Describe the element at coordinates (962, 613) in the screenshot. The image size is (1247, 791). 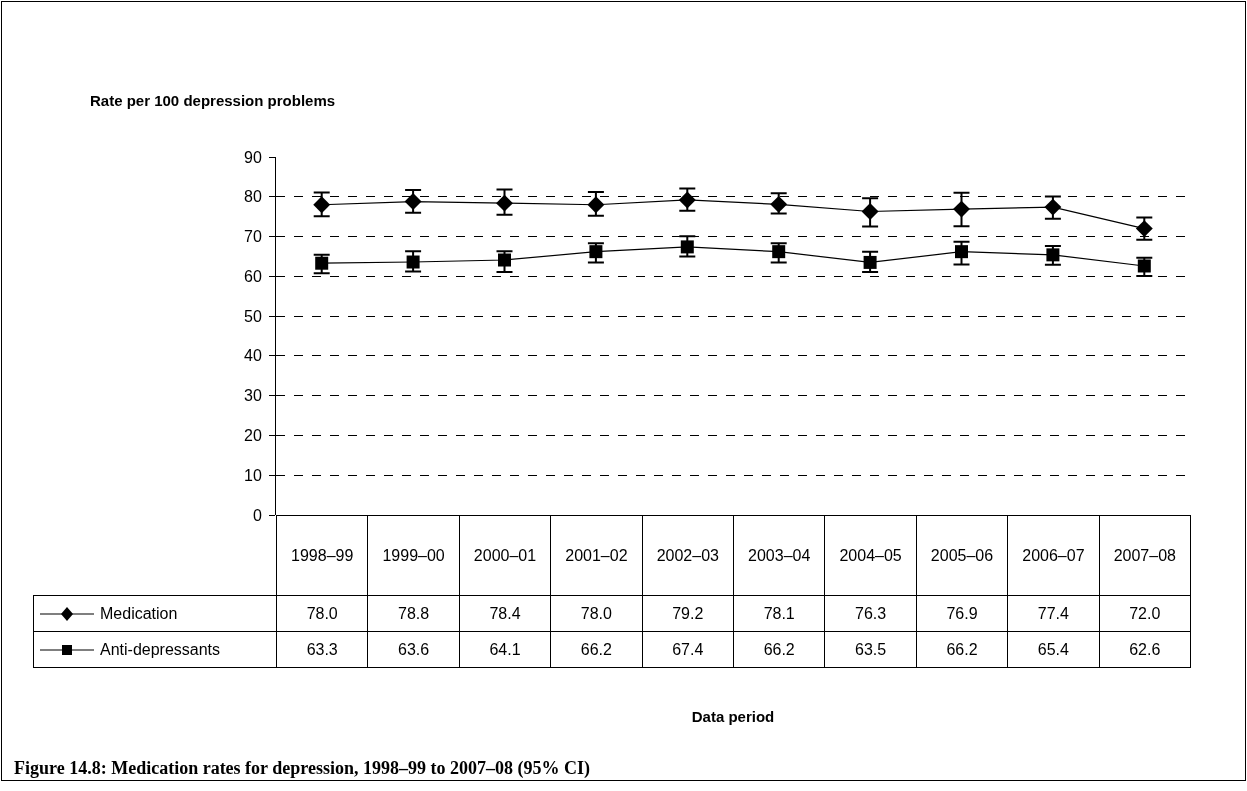
I see `data-label: 76.9` at that location.